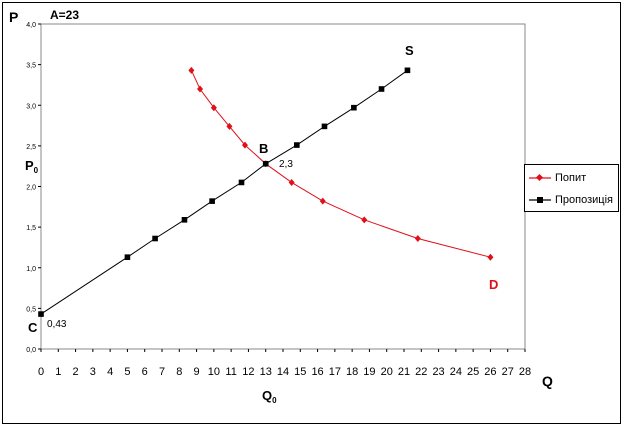 This screenshot has width=625, height=428. Describe the element at coordinates (473, 372) in the screenshot. I see `x-tick-label: 25` at that location.